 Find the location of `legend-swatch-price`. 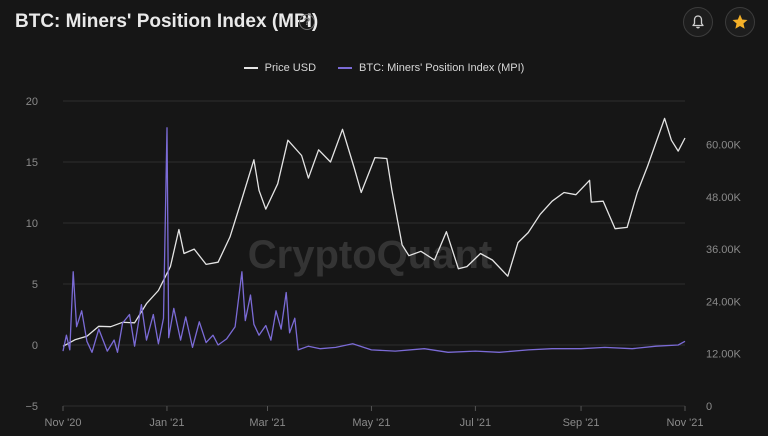

legend-swatch-price is located at coordinates (250, 68).